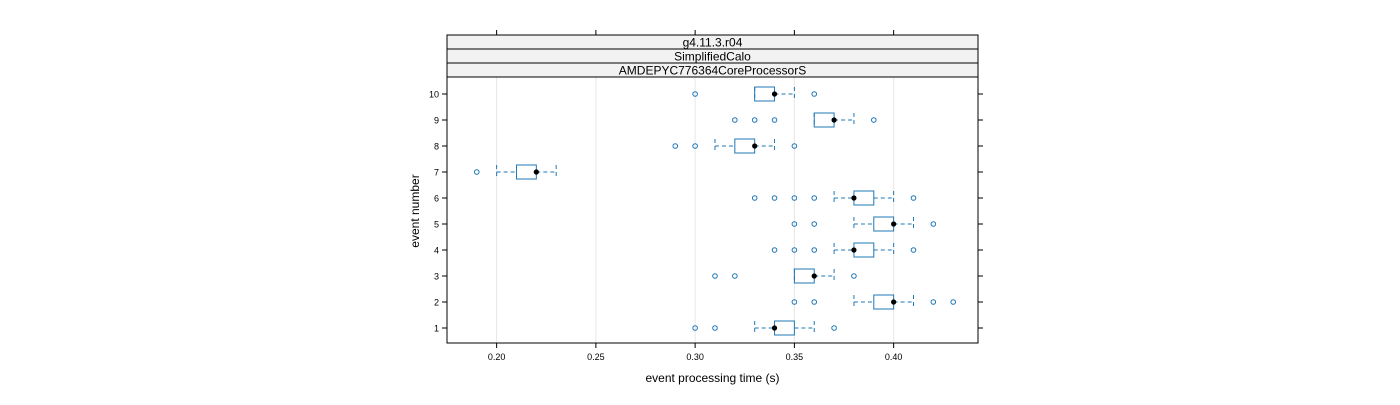  Describe the element at coordinates (436, 225) in the screenshot. I see `y-tick-label: 5` at that location.